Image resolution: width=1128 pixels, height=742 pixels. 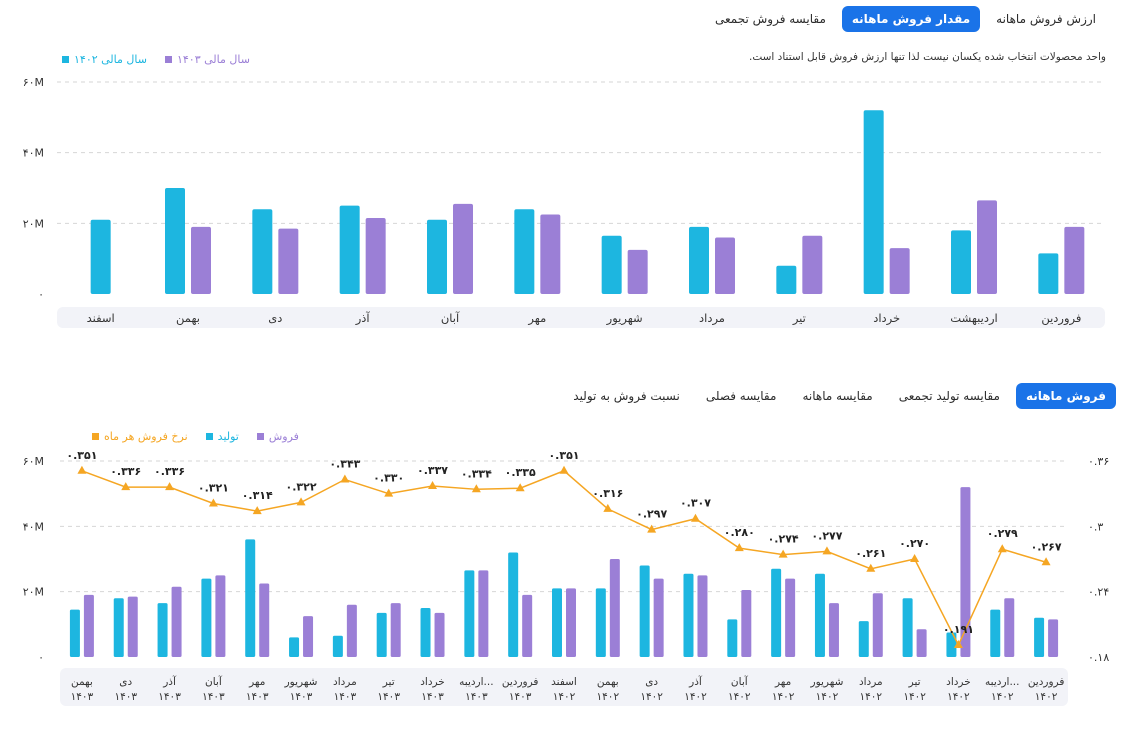 What do you see at coordinates (283, 436) in the screenshot?
I see `legend-label: فروش` at bounding box center [283, 436].